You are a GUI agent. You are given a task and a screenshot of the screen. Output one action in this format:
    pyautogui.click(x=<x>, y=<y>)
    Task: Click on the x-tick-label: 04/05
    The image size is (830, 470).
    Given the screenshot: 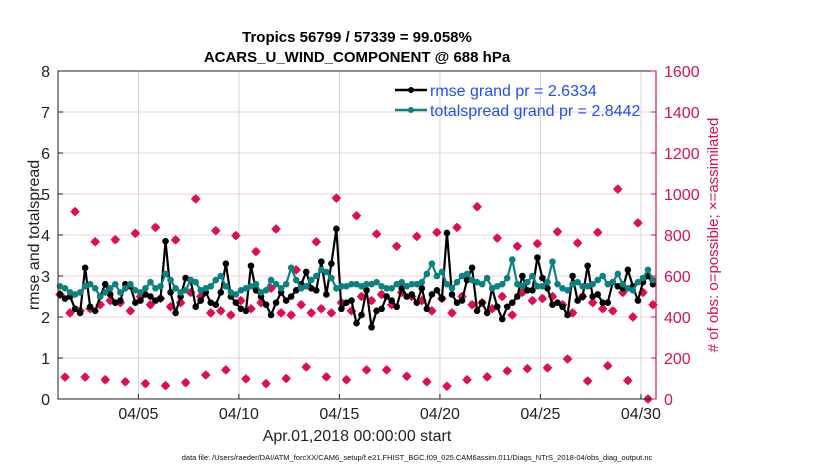 What is the action you would take?
    pyautogui.click(x=138, y=414)
    